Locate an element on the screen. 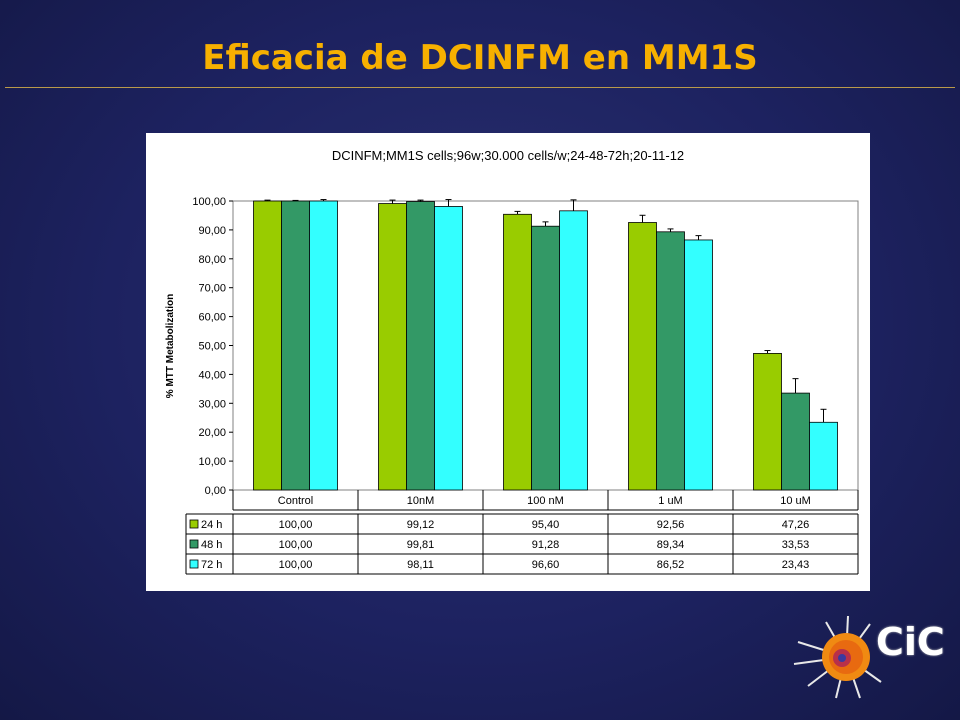 Image resolution: width=960 pixels, height=720 pixels. title-divider is located at coordinates (480, 87).